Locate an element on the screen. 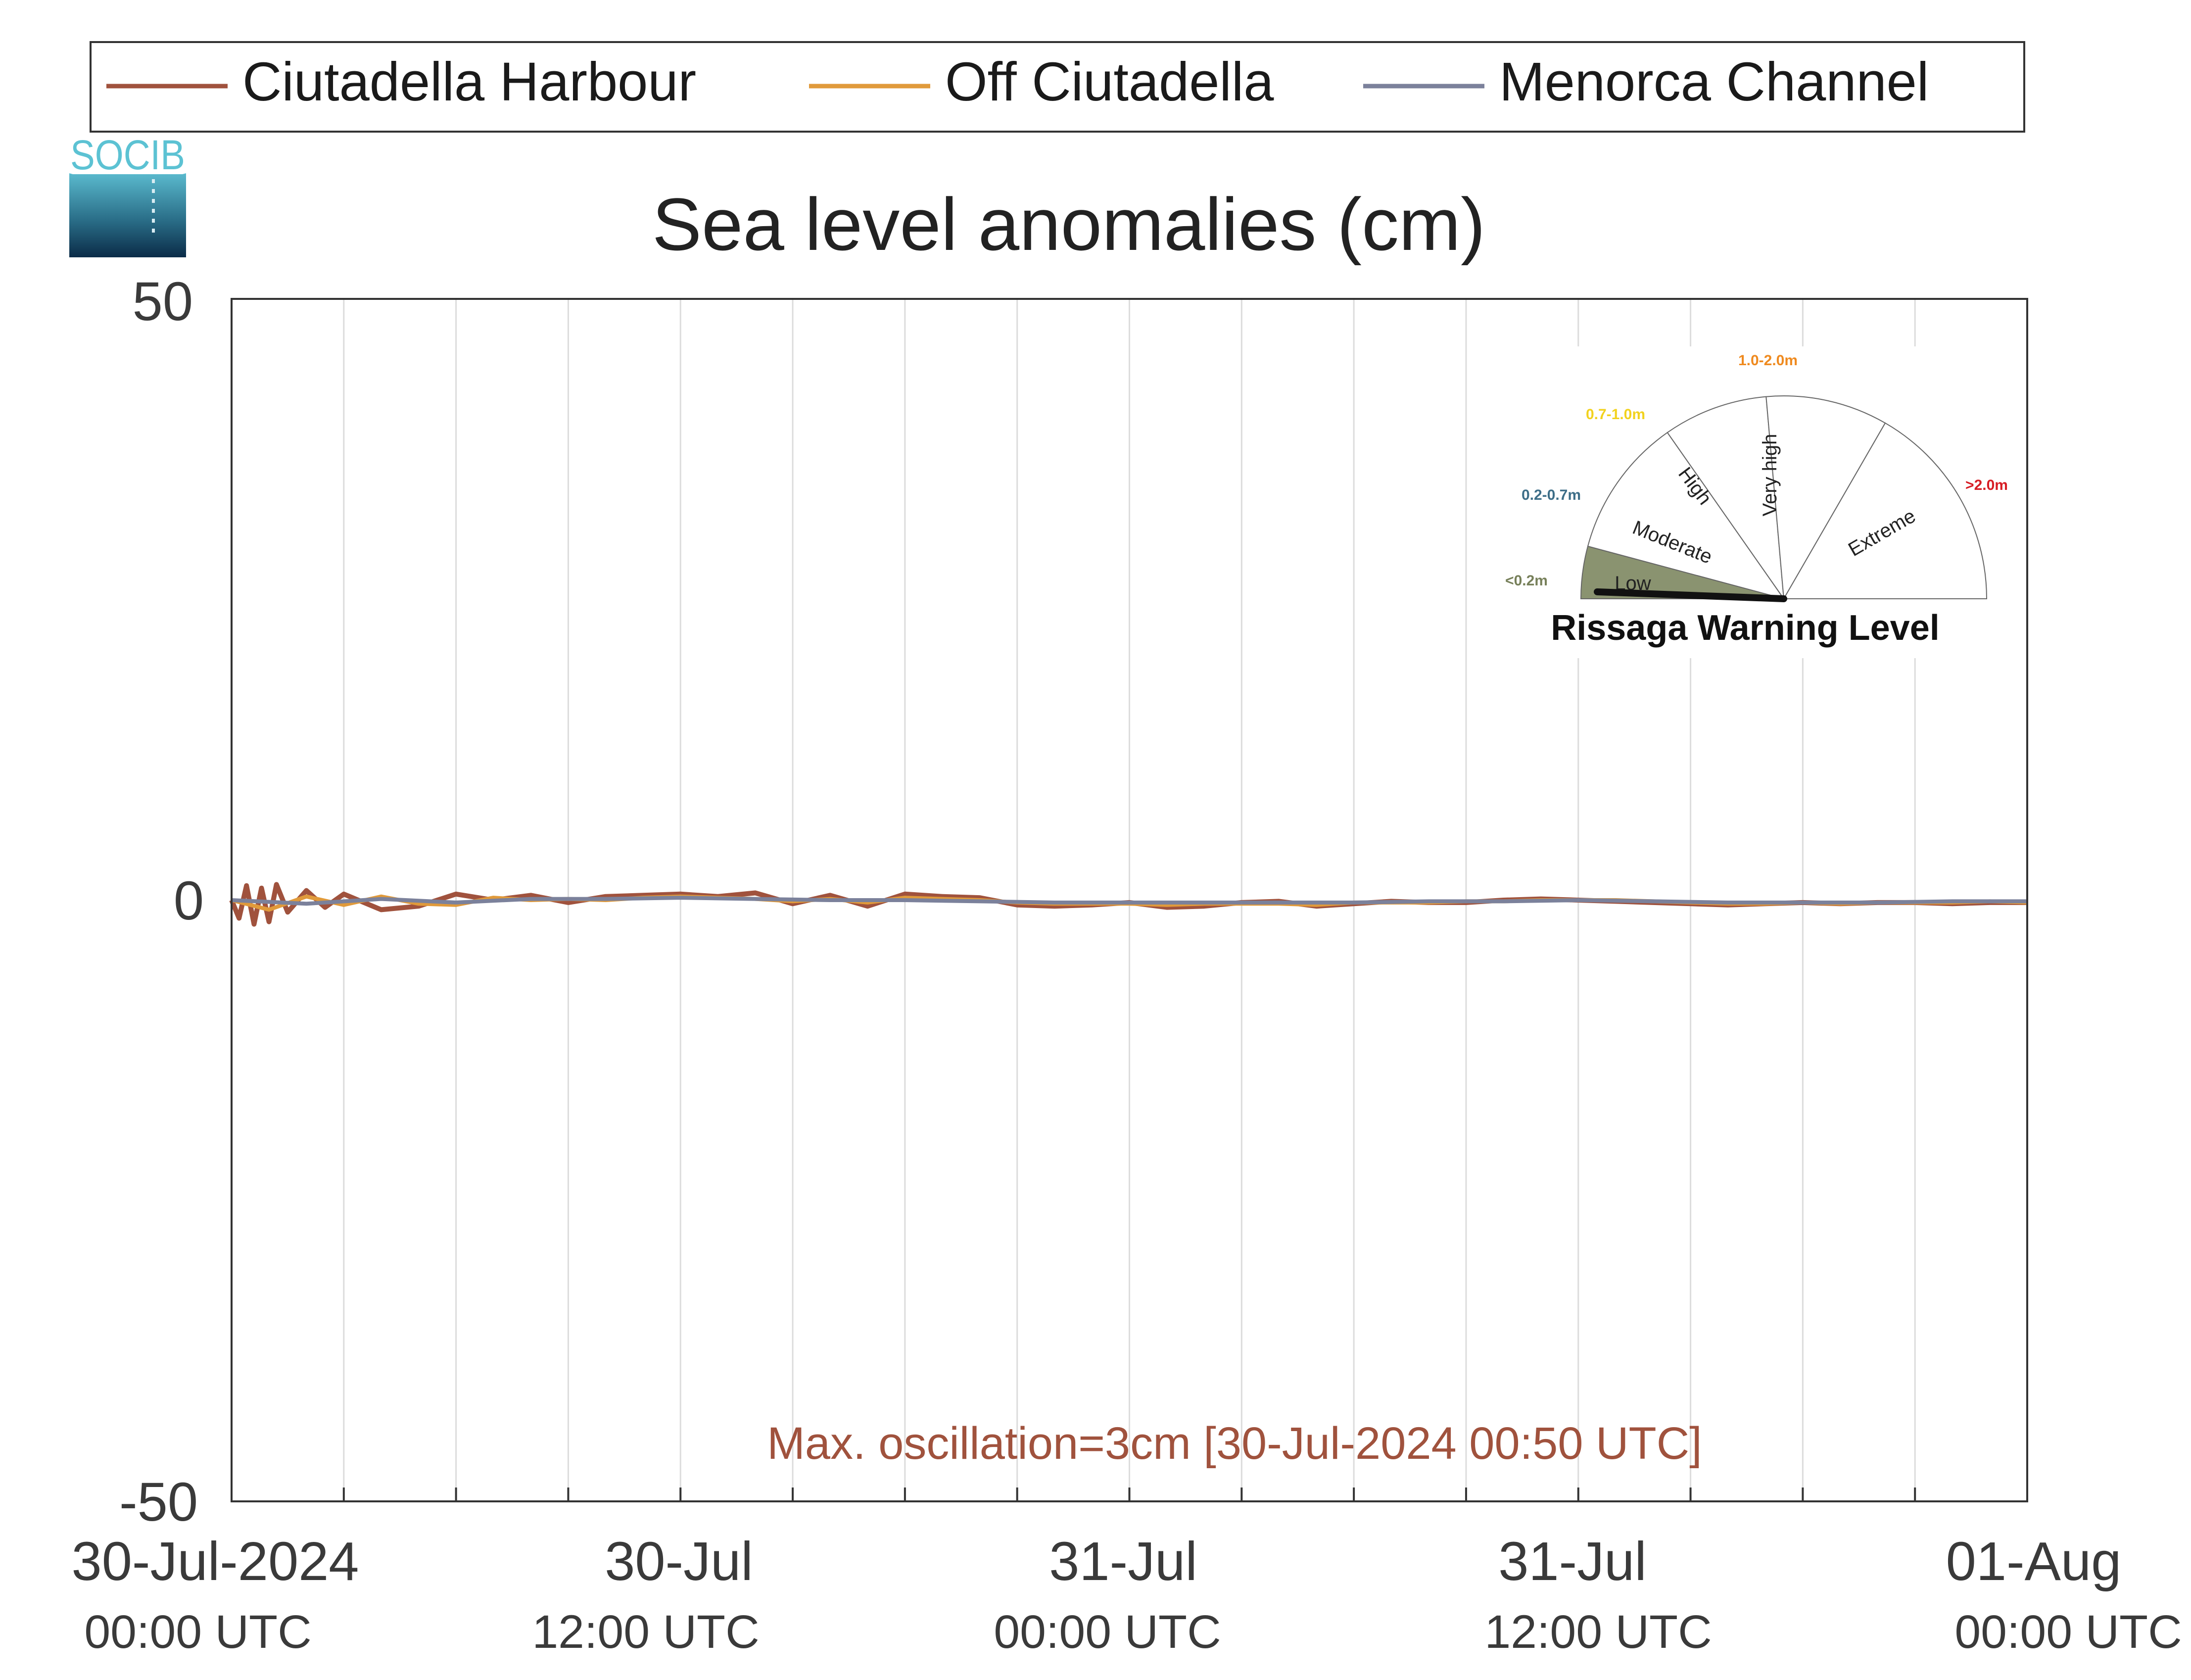  legend-frame is located at coordinates (1057, 87).